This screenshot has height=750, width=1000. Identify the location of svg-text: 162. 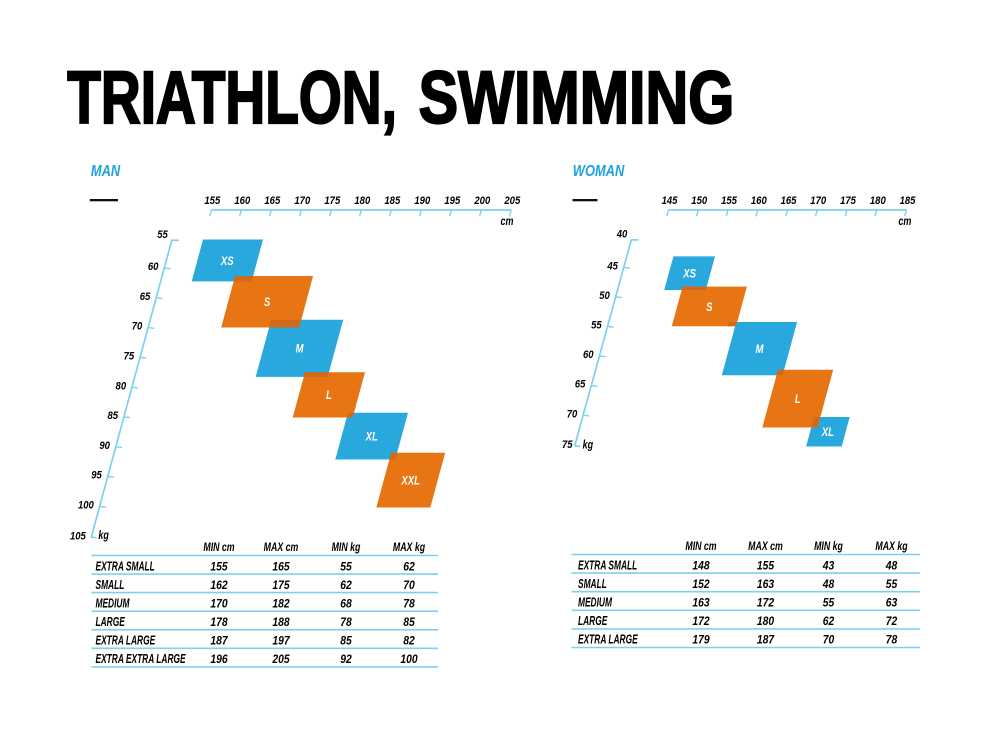
(219, 585).